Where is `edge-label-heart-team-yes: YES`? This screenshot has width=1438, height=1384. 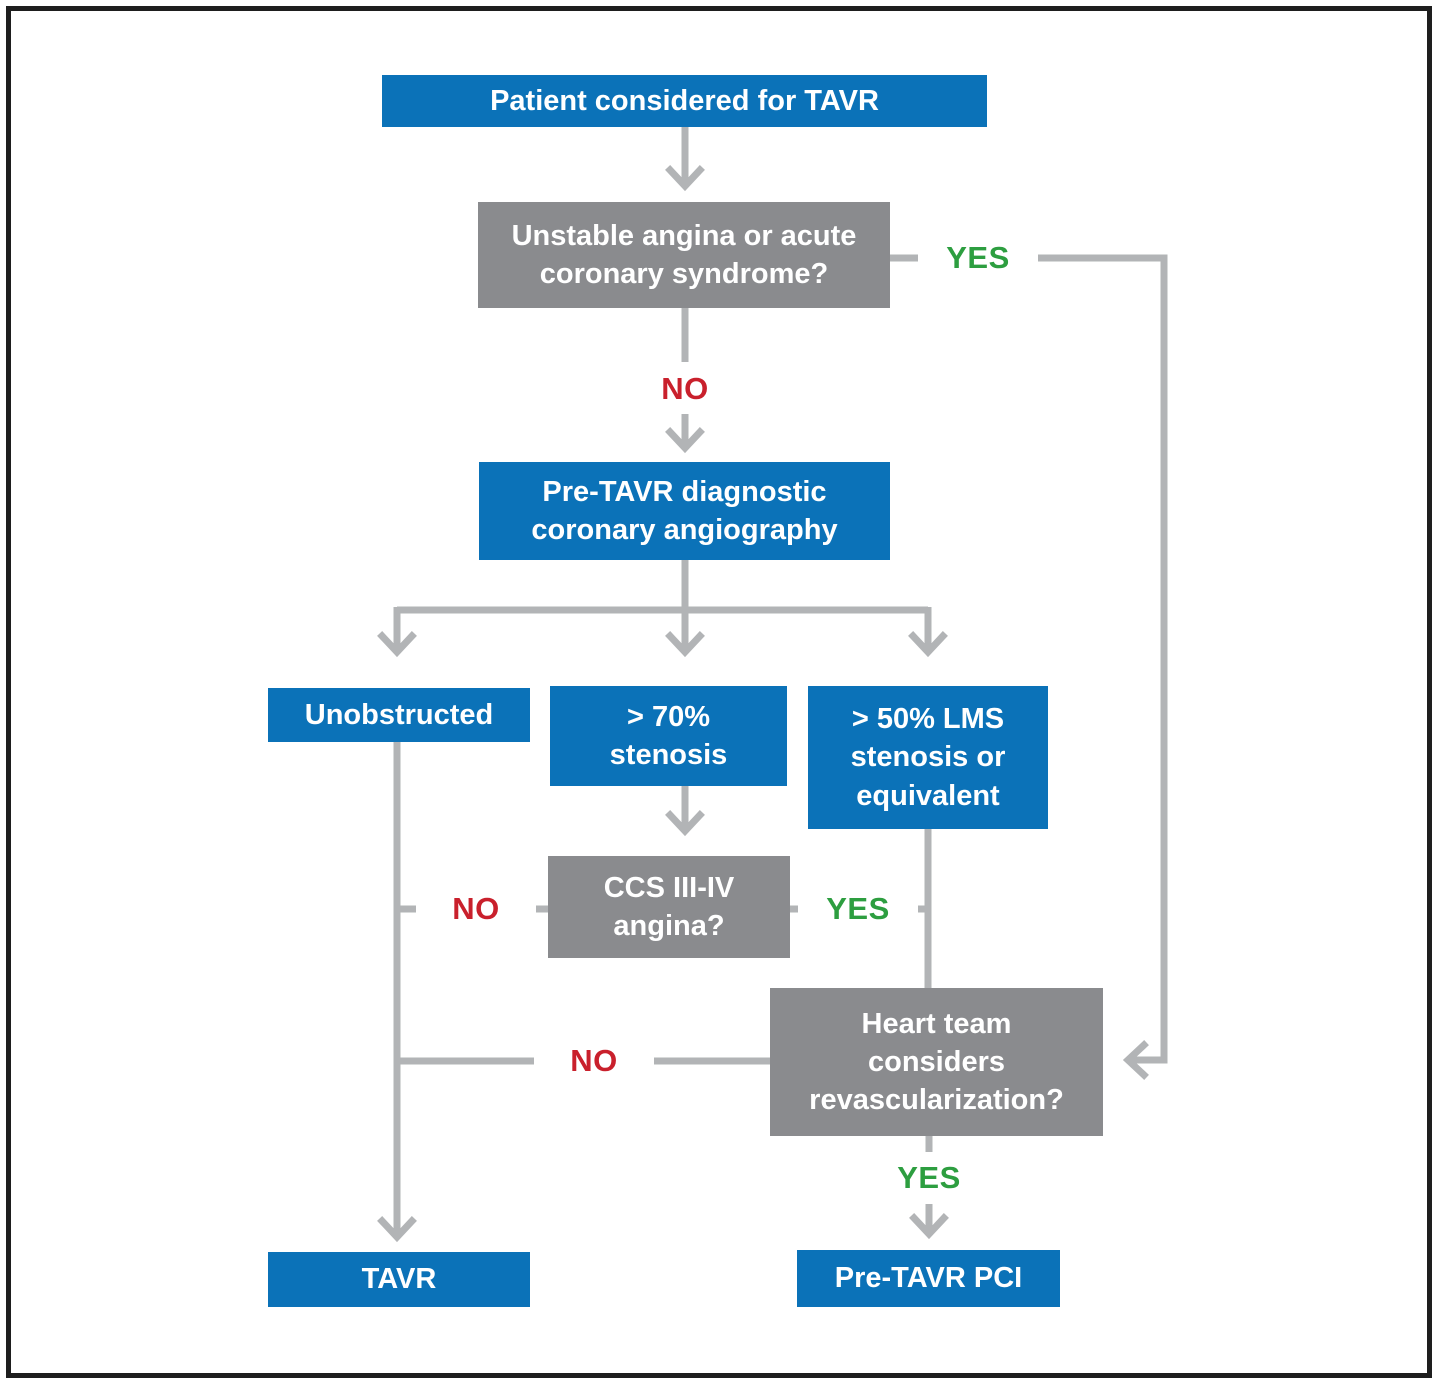
edge-label-heart-team-yes: YES is located at coordinates (929, 1178).